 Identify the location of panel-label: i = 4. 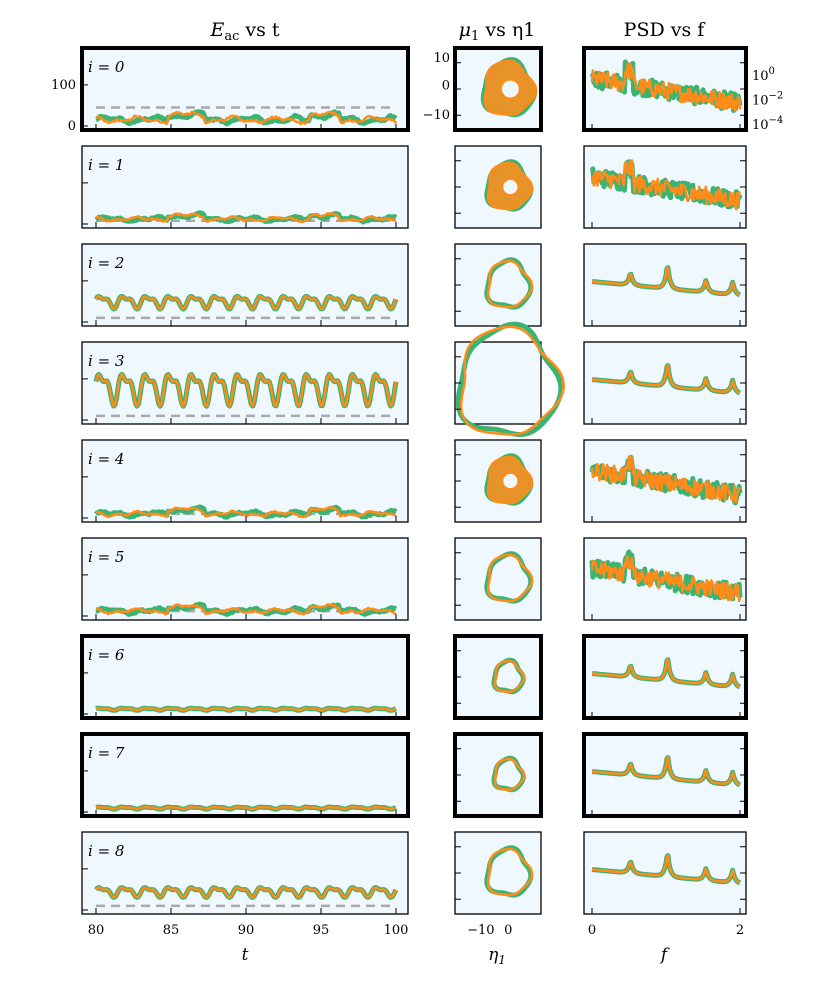
(106, 459).